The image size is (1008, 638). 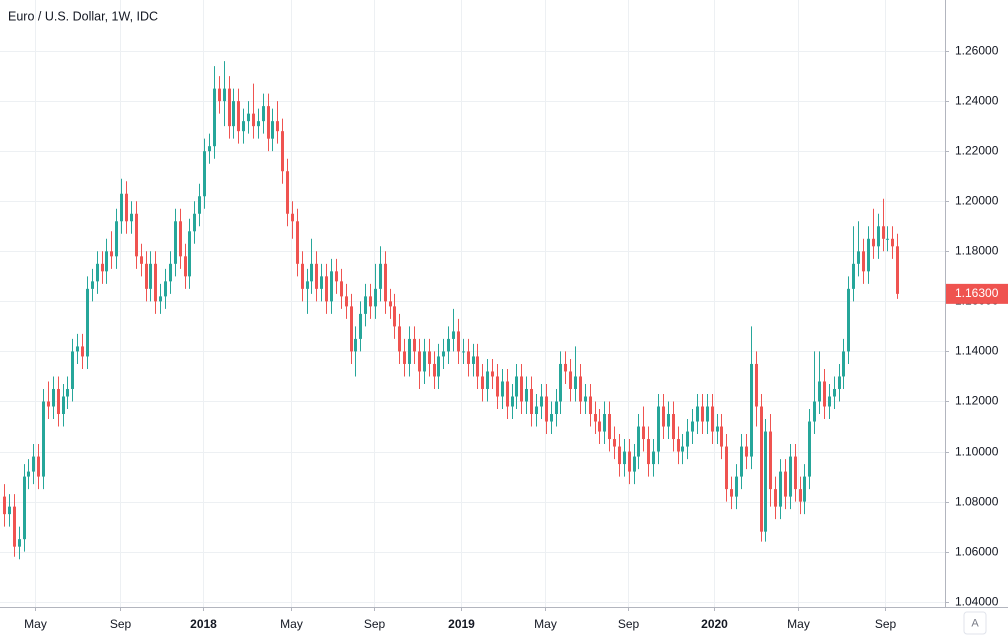 I want to click on y-tick-label: 1.24000, so click(x=977, y=101).